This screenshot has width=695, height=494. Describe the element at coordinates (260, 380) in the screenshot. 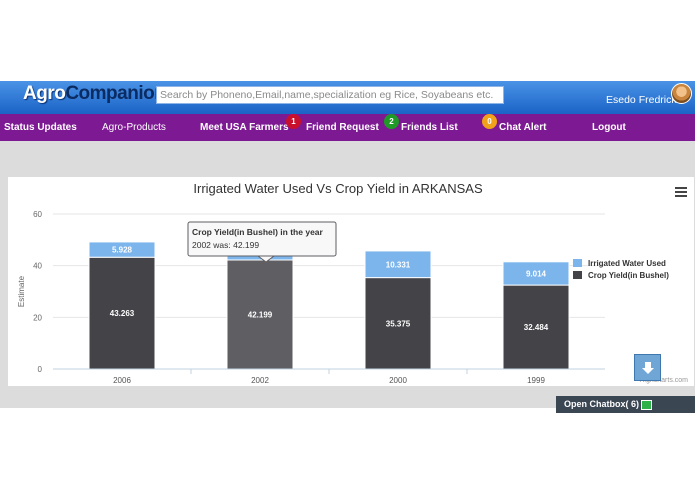

I see `x-tick-label: 2002` at that location.